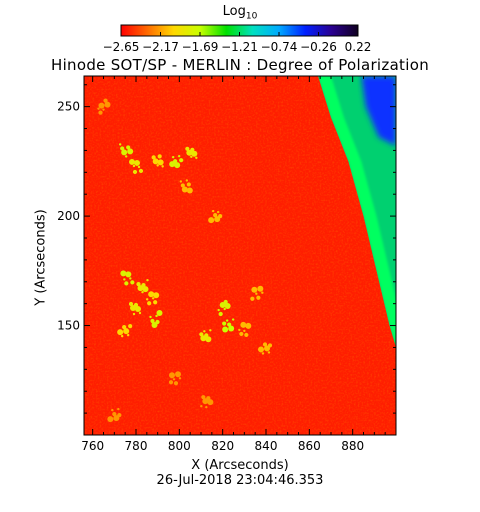  Describe the element at coordinates (266, 446) in the screenshot. I see `x-tick-label: 840` at that location.